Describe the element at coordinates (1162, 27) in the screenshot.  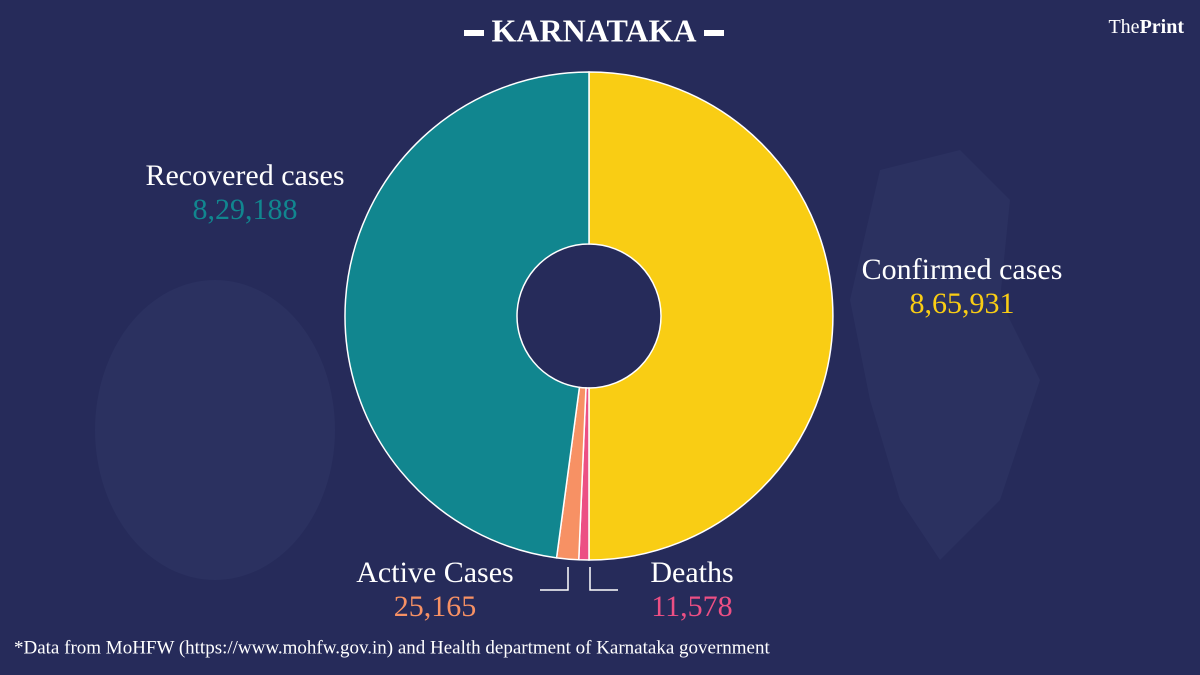
I see `logo-main: Print` at that location.